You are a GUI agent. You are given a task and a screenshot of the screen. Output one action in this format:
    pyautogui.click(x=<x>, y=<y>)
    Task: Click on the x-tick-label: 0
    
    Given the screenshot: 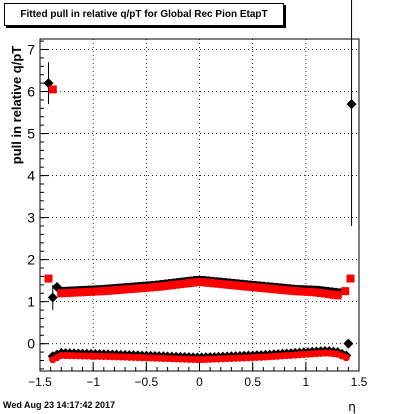 What is the action you would take?
    pyautogui.click(x=199, y=382)
    